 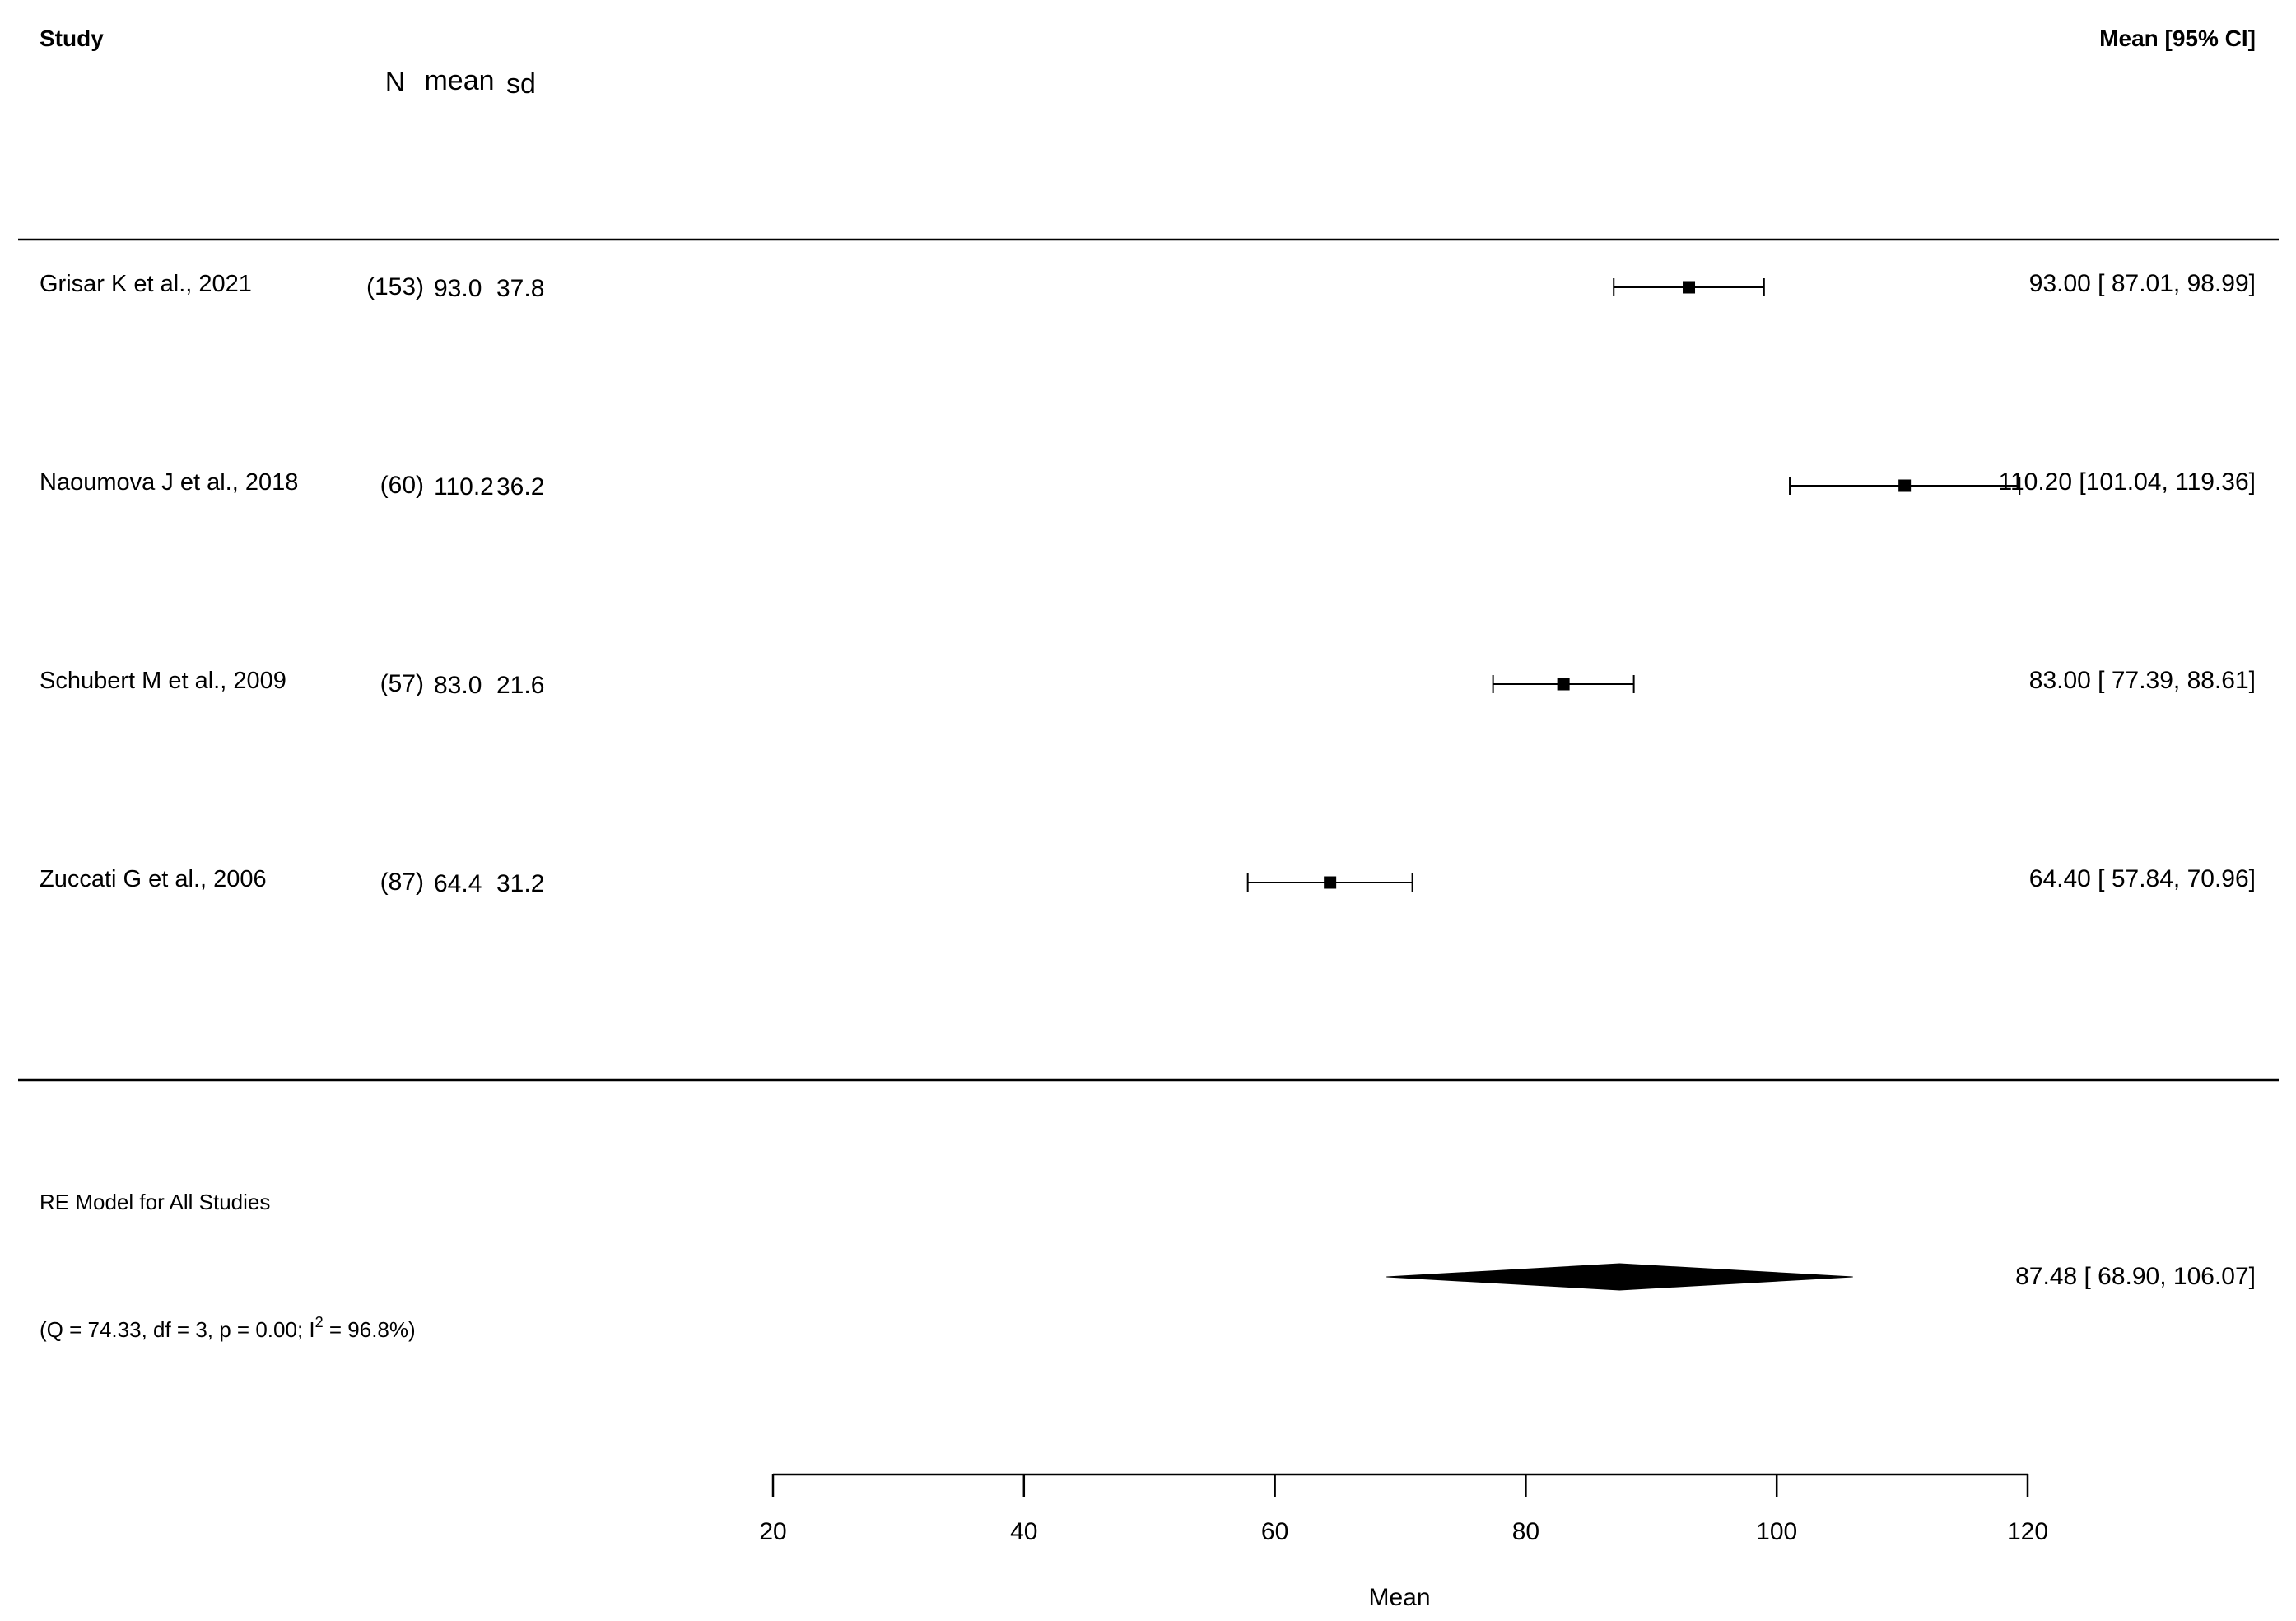 What do you see at coordinates (2142, 878) in the screenshot?
I see `study-estimate-text: 64.40 [ 57.84, 70.96]` at bounding box center [2142, 878].